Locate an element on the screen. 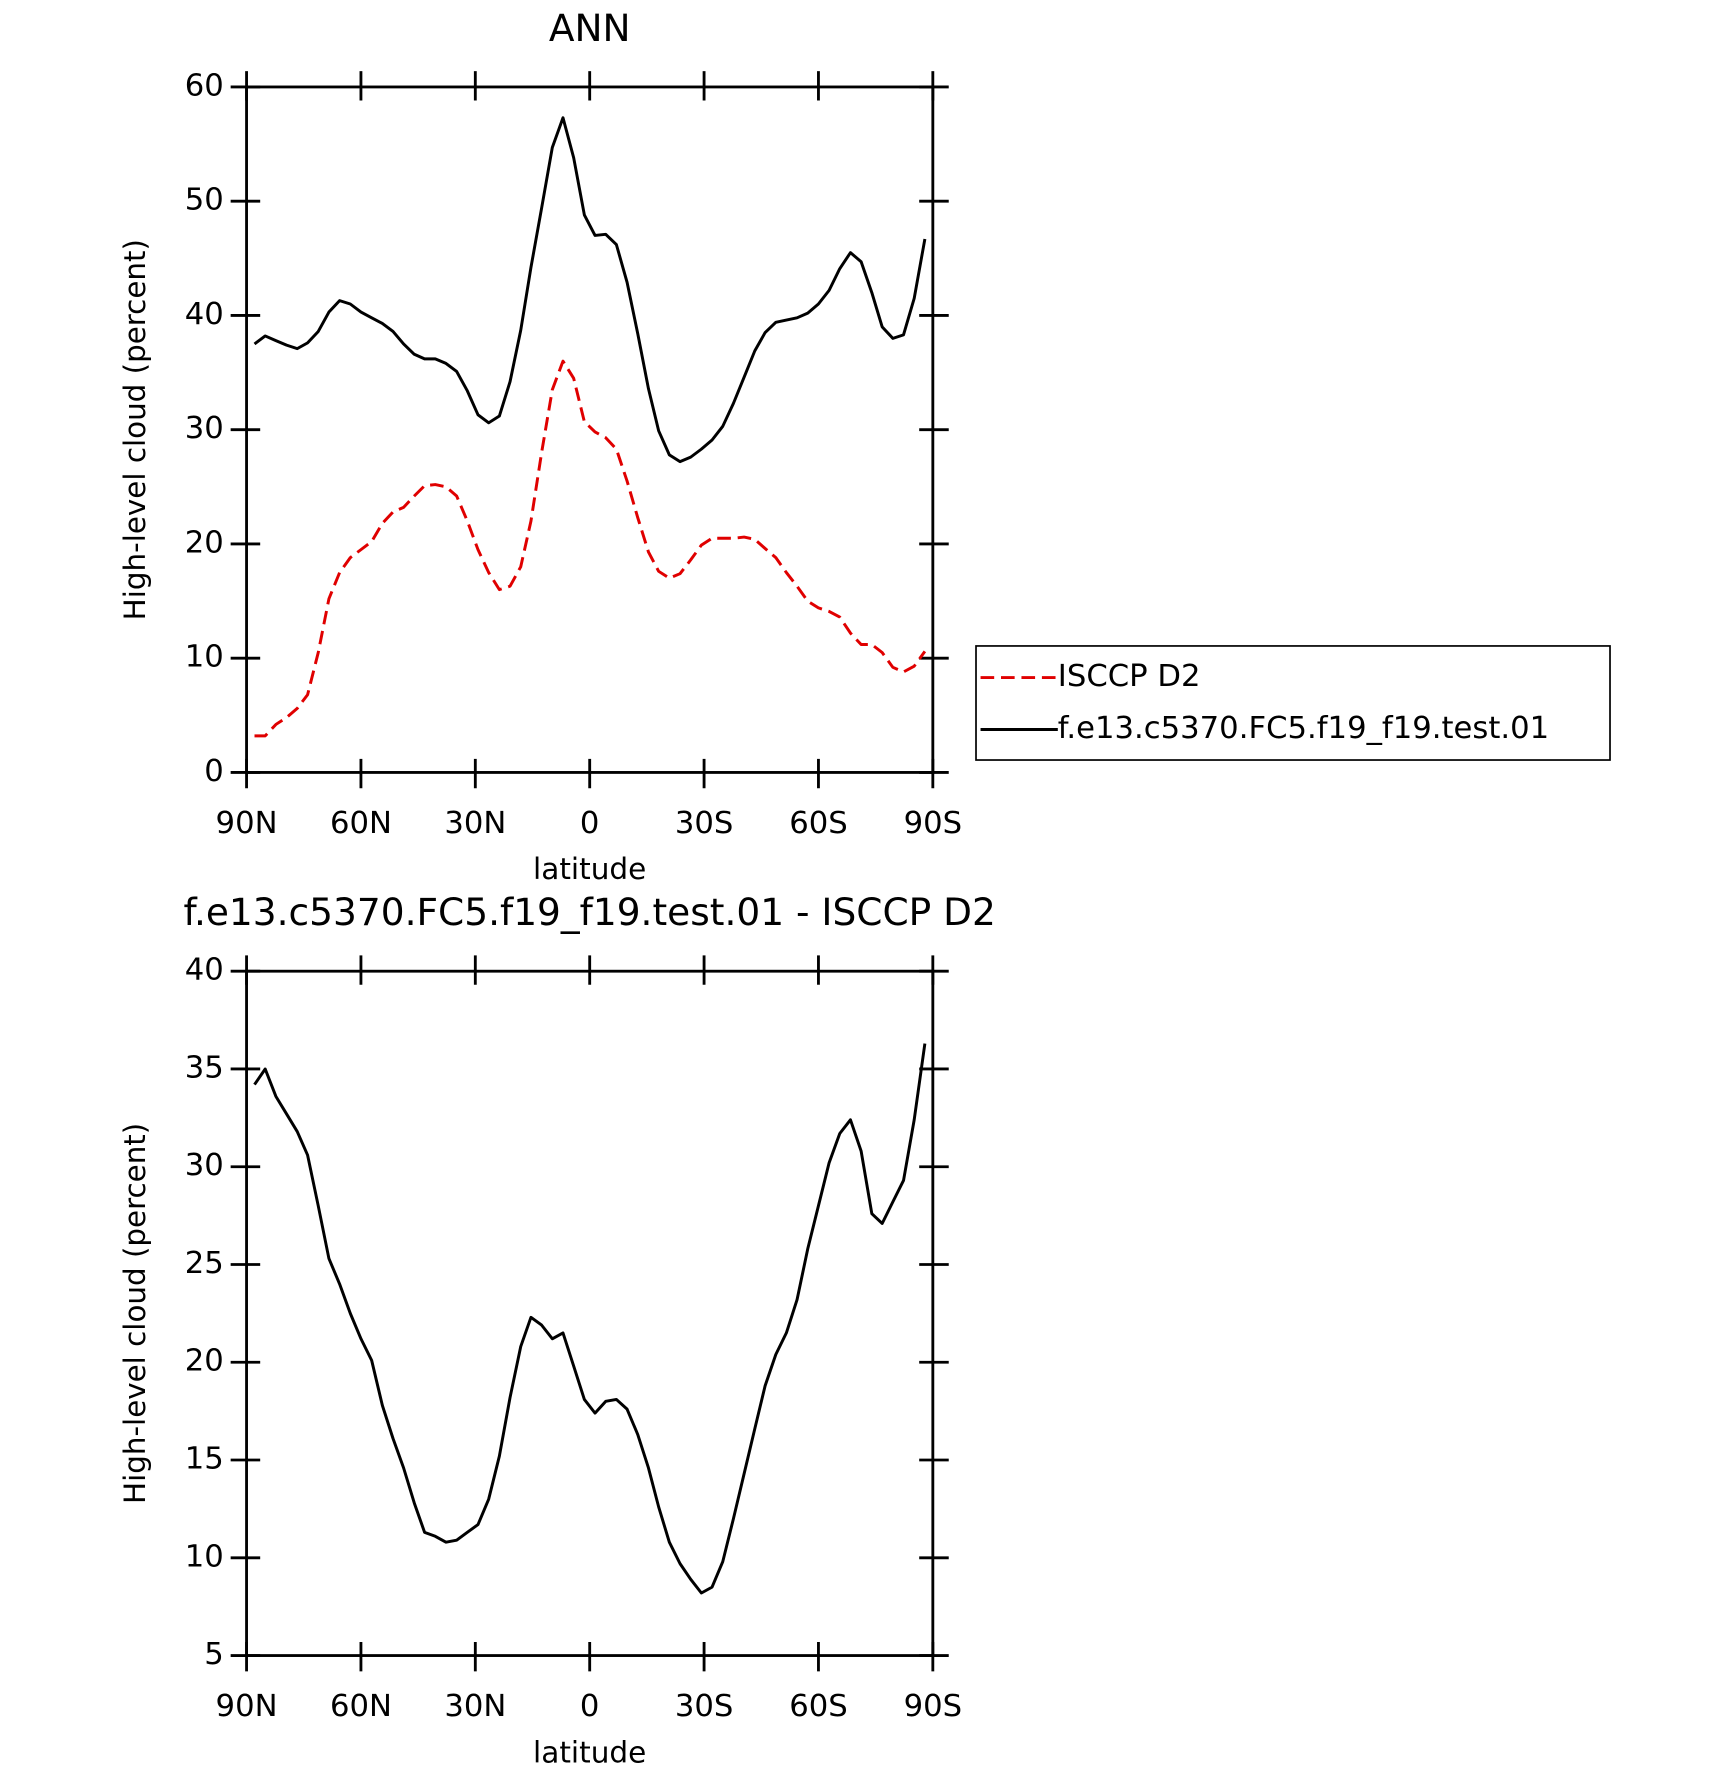  legend-label: ISCCP D2 is located at coordinates (1129, 676).